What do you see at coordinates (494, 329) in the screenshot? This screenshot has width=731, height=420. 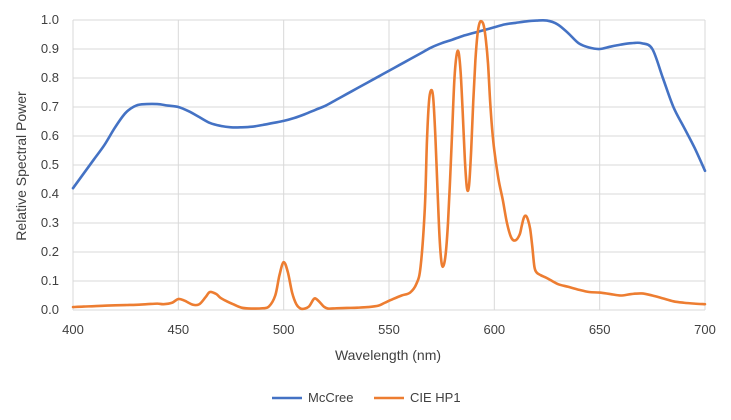 I see `x-tick-label: 600` at bounding box center [494, 329].